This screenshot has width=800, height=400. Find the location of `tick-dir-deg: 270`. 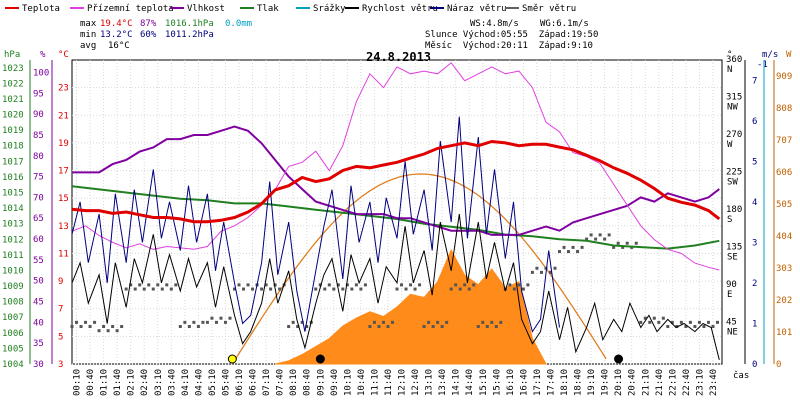

tick-dir-deg: 270 is located at coordinates (734, 135).